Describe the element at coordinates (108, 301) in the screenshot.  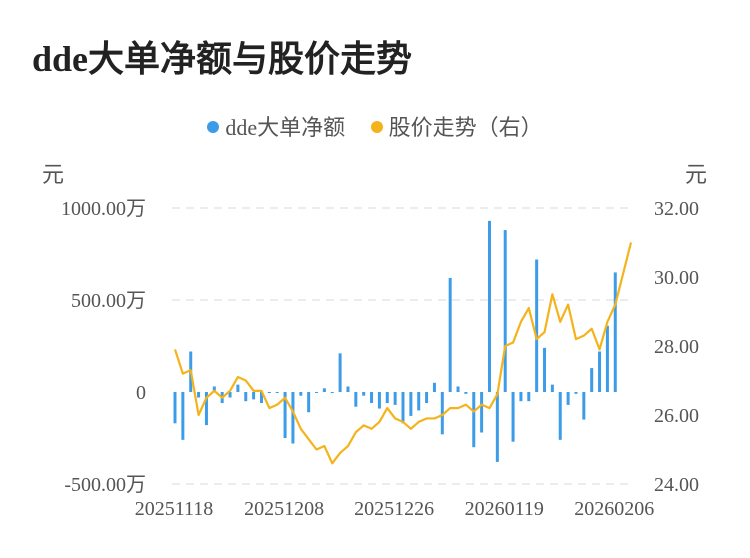
I see `left-axis-tick-label: 500.00万` at that location.